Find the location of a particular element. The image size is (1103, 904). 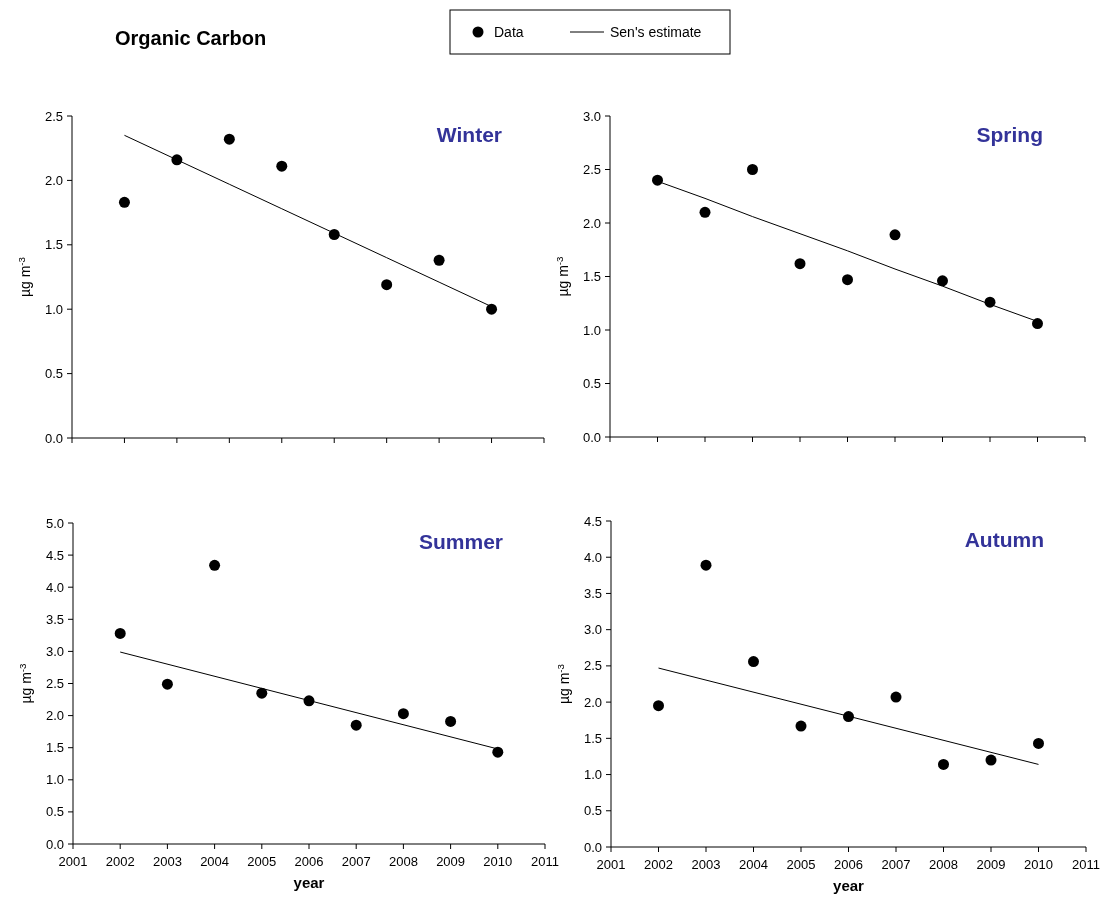

legend-label: Data is located at coordinates (509, 32).